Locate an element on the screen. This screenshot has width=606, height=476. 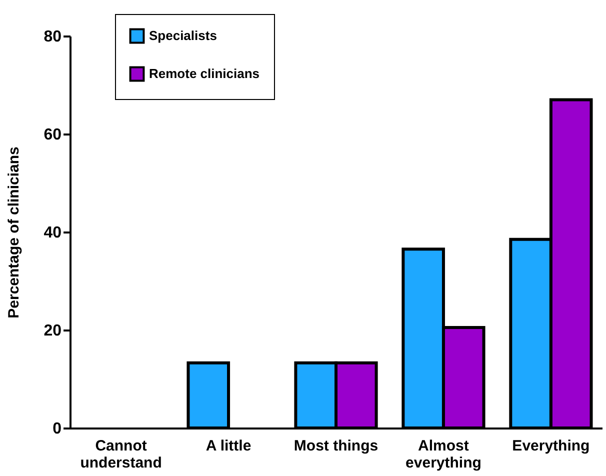
x-tick-label: Most things is located at coordinates (336, 446).